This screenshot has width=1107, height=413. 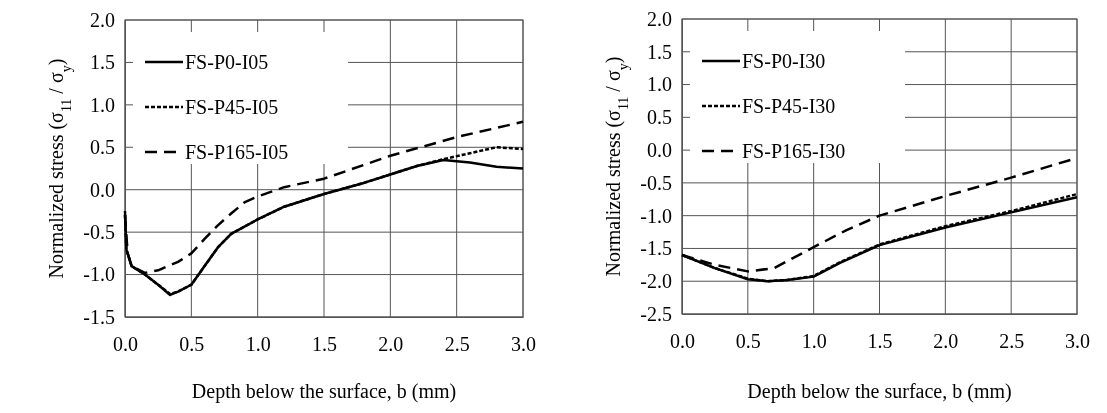 I want to click on legend-label: FS-P165-I30, so click(x=794, y=151).